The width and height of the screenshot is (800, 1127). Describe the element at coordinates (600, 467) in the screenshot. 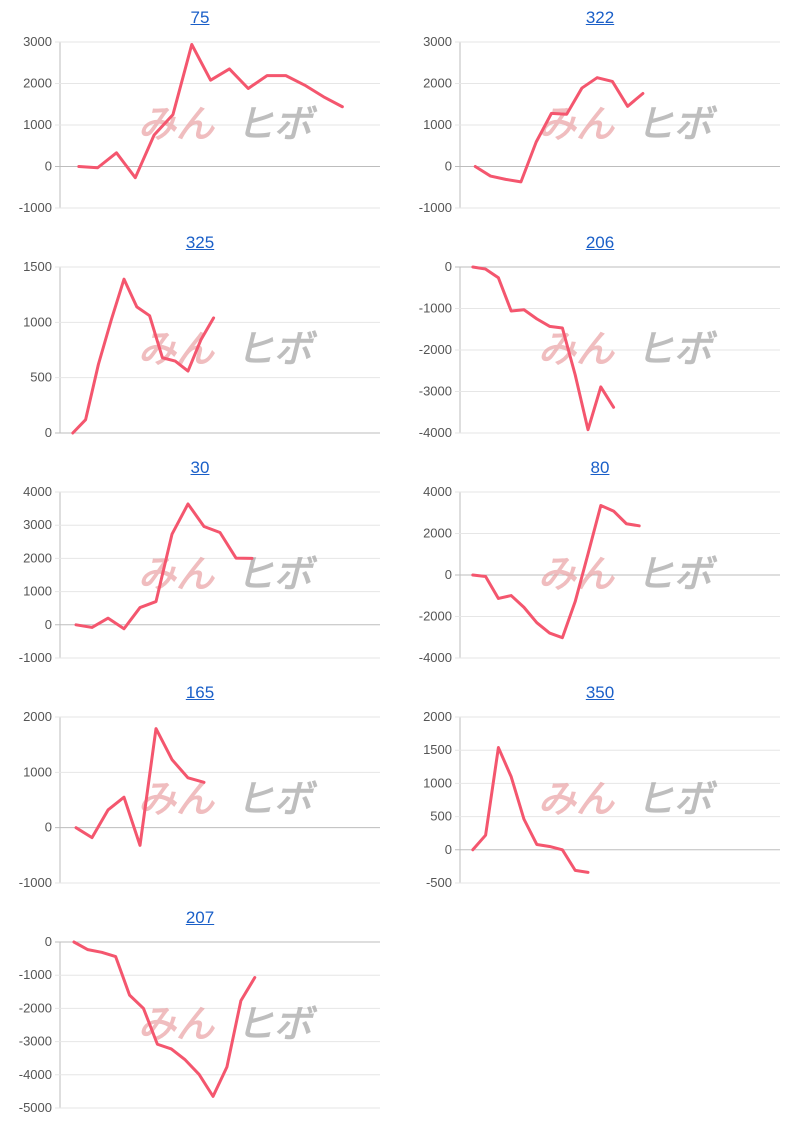

I see `chart-title-link: 80` at that location.